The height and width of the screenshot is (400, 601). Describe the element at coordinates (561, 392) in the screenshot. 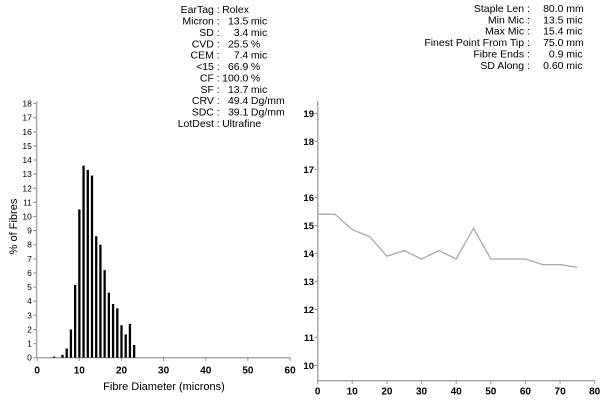

I see `svg-text: 70` at that location.